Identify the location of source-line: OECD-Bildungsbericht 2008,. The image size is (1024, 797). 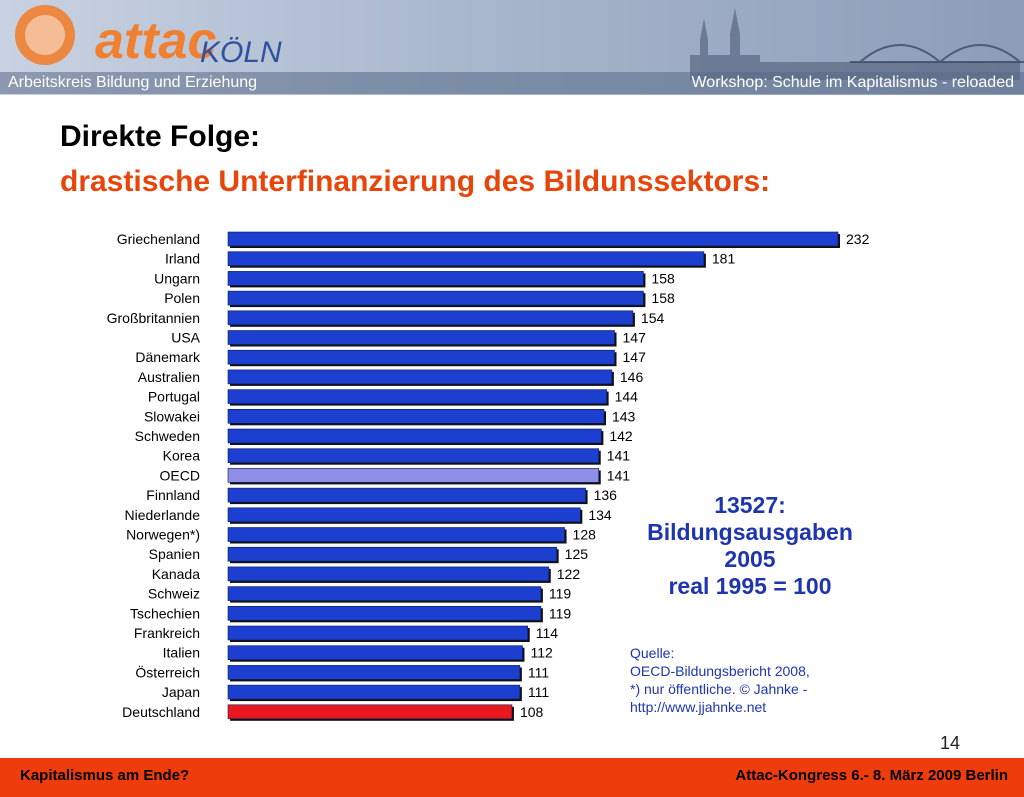
(720, 671).